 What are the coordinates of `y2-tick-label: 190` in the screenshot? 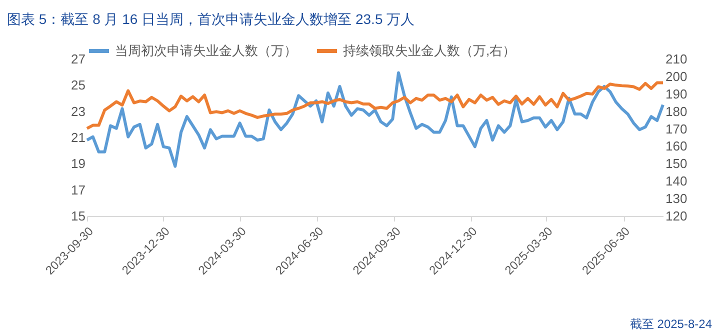 It's located at (677, 94).